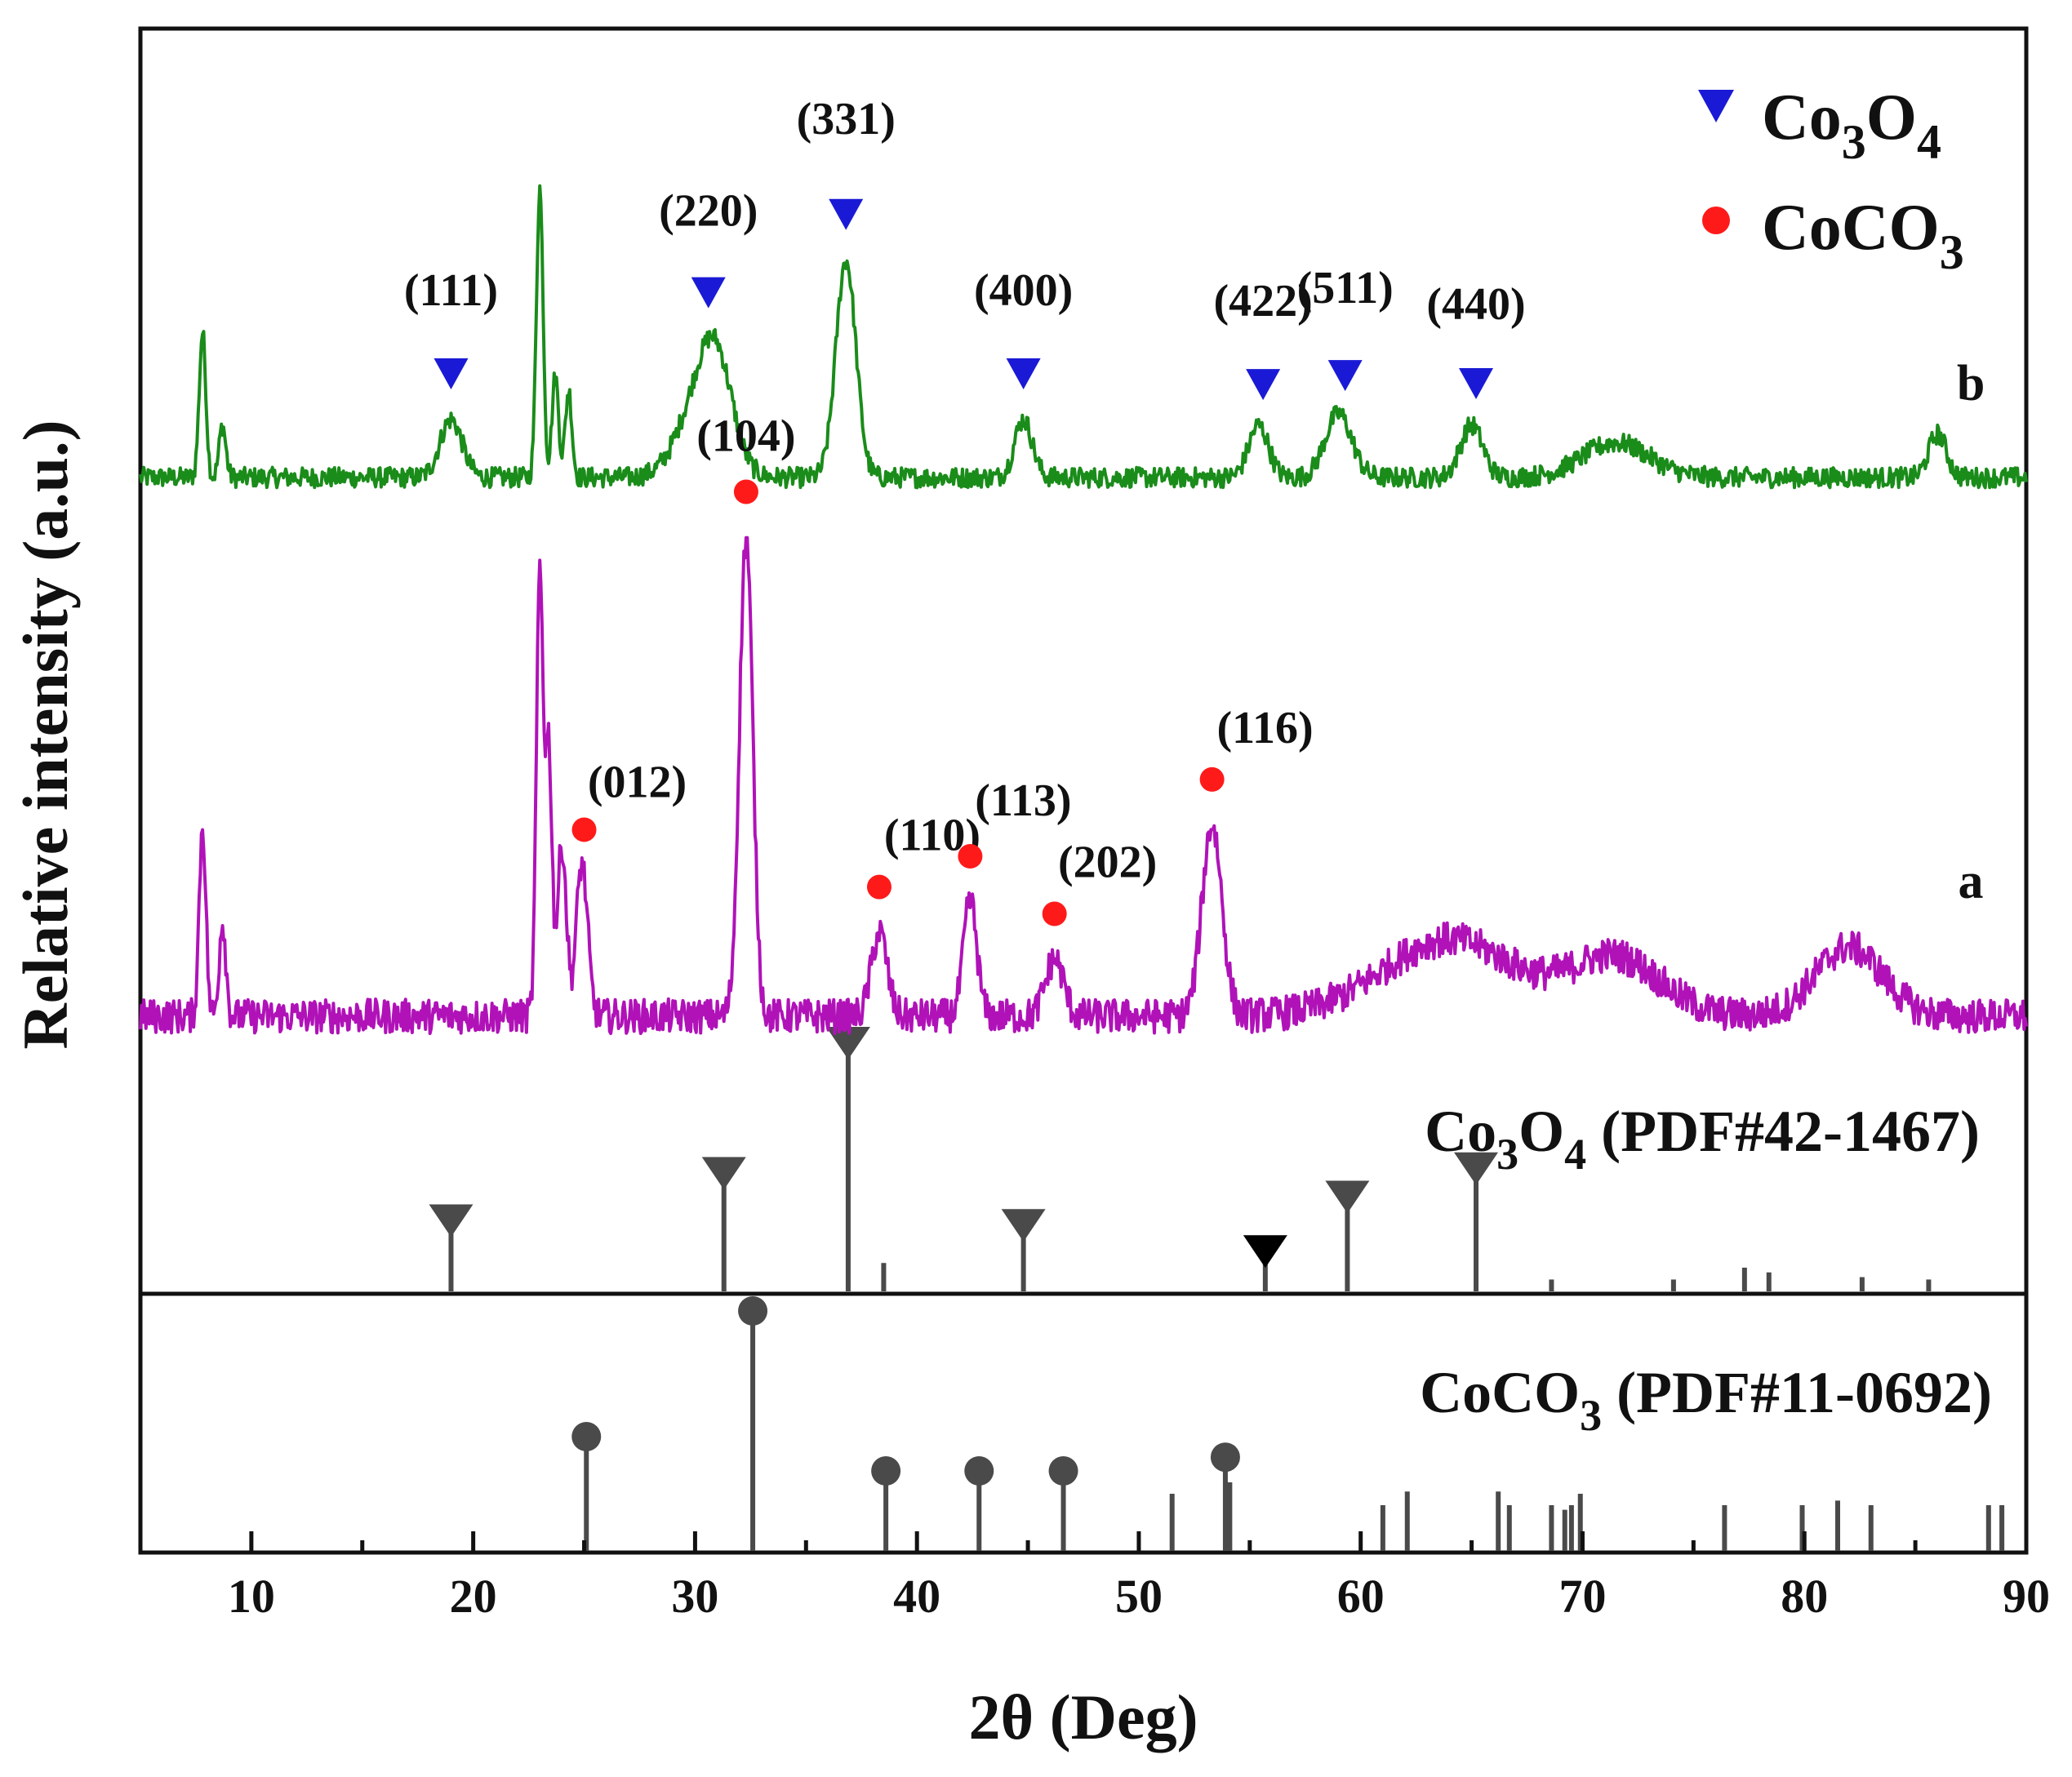 This screenshot has height=1777, width=2072. What do you see at coordinates (1804, 1596) in the screenshot?
I see `x-tick-label-80: 80` at bounding box center [1804, 1596].